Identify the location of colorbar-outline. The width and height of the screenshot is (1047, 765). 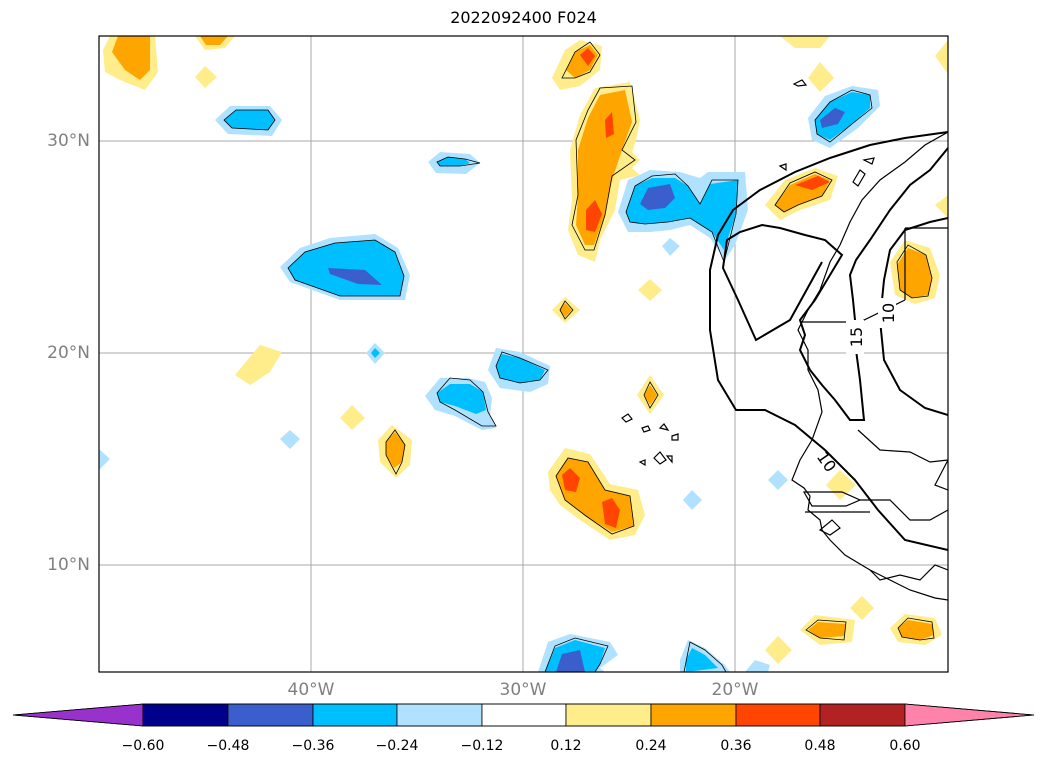
(523, 715).